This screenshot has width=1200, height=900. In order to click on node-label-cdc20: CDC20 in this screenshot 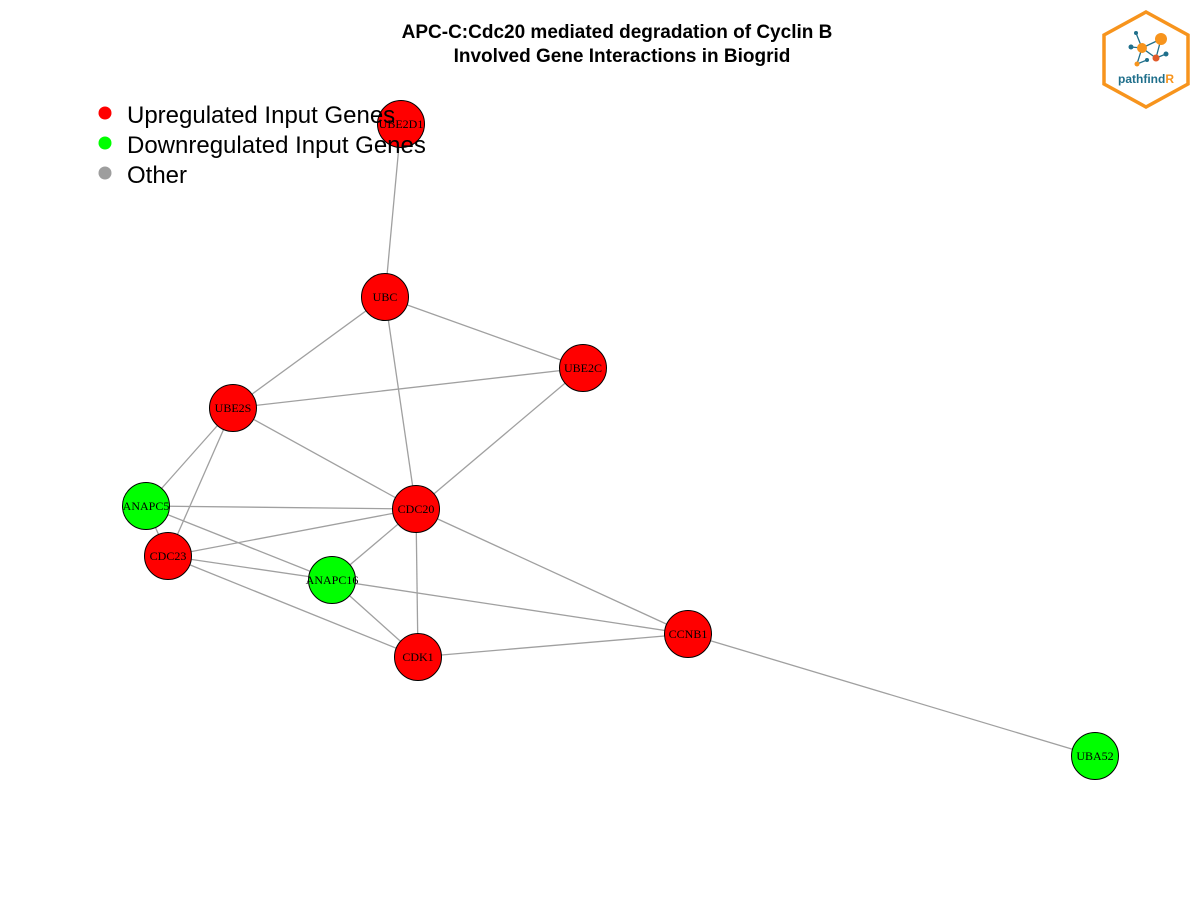, I will do `click(416, 509)`.